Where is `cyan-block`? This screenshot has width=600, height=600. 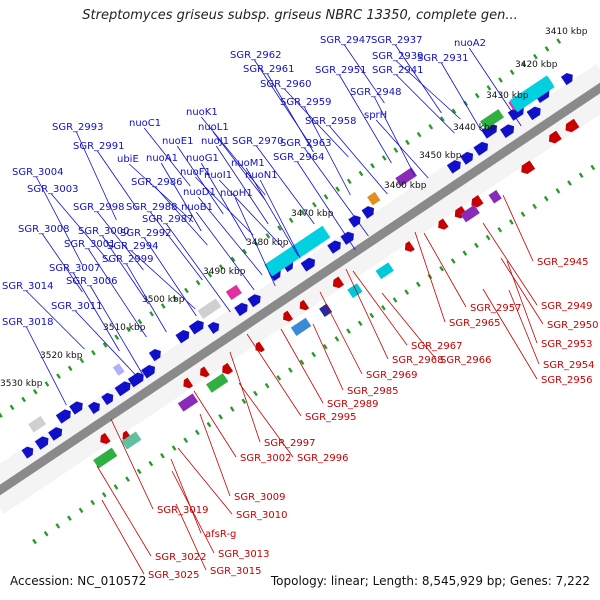
cyan-block is located at coordinates (297, 251).